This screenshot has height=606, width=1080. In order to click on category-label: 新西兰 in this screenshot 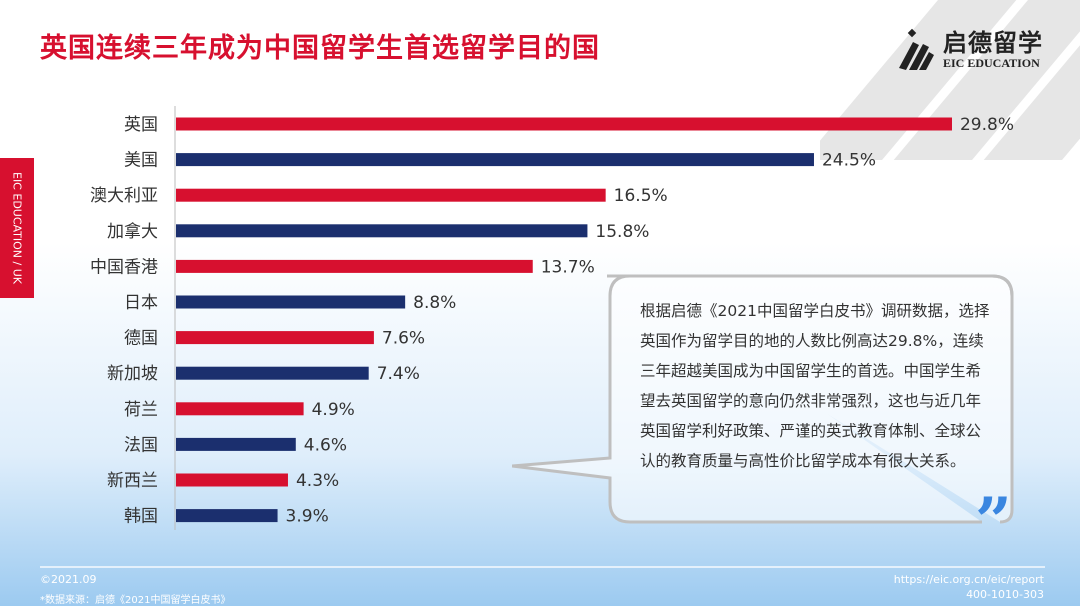, I will do `click(132, 481)`.